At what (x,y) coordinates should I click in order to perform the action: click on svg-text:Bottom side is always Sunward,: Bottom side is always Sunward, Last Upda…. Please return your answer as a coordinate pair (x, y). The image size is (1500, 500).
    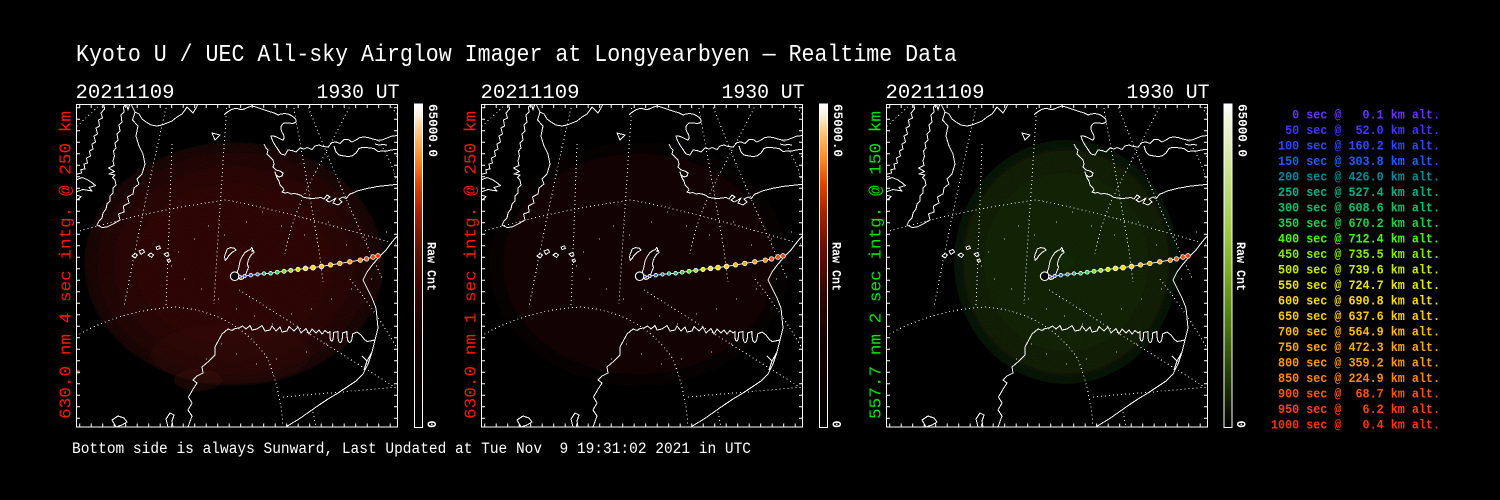
    Looking at the image, I should click on (411, 449).